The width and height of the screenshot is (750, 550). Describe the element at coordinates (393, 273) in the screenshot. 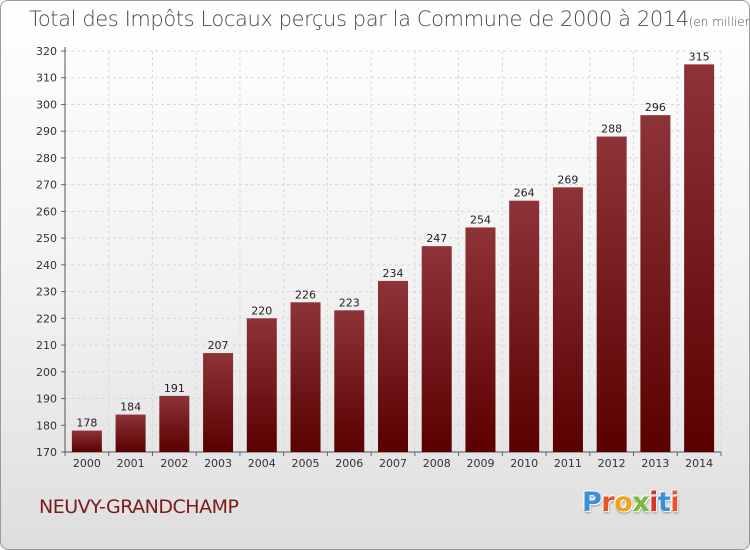

I see `data-label: 234` at that location.